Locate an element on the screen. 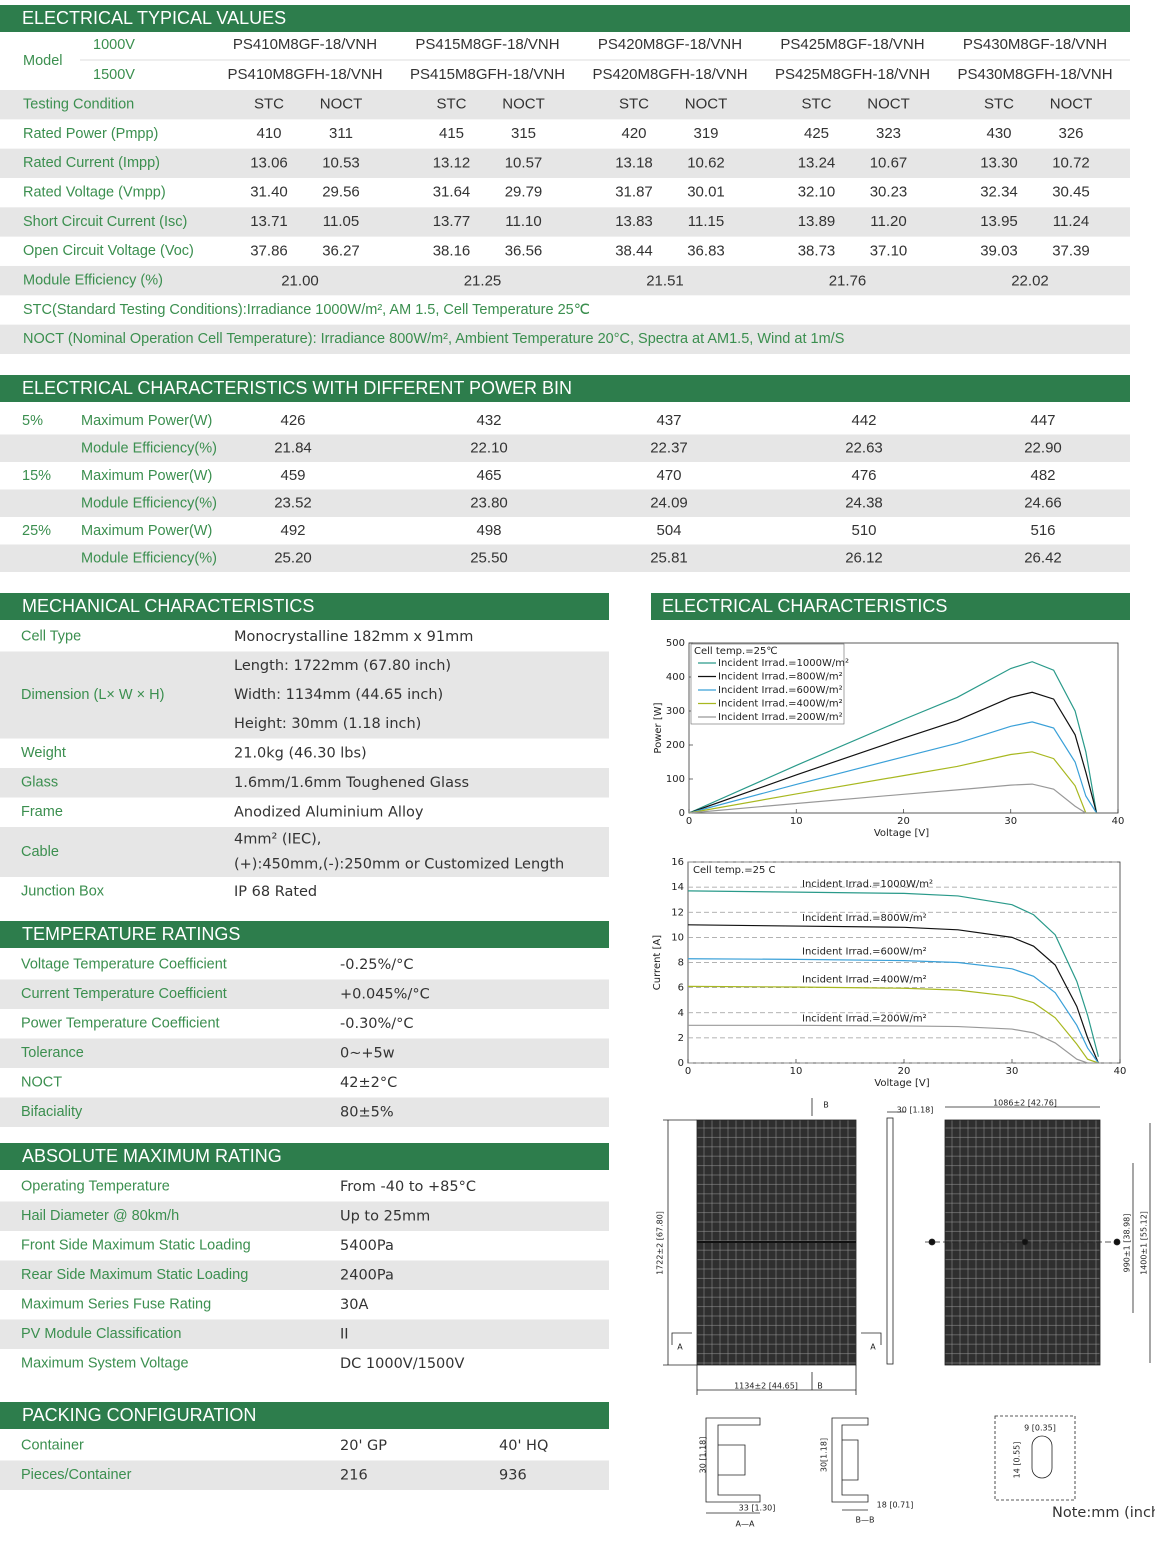 The height and width of the screenshot is (1545, 1155). cell: 410 is located at coordinates (268, 133).